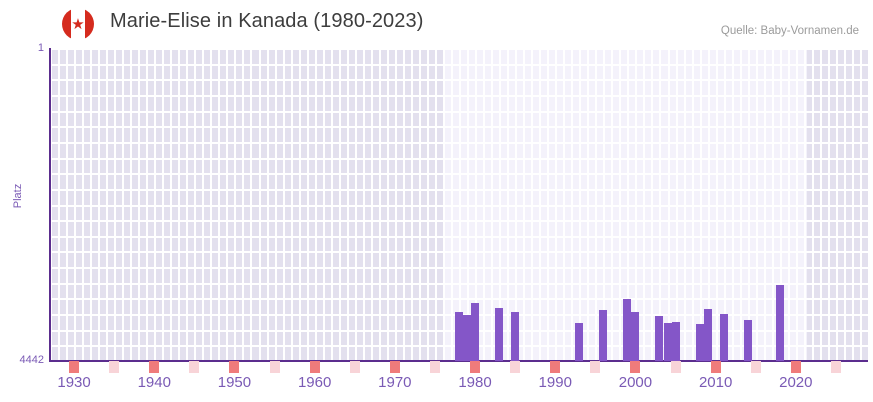 The height and width of the screenshot is (402, 873). Describe the element at coordinates (715, 382) in the screenshot. I see `x-axis-label: 2010` at that location.